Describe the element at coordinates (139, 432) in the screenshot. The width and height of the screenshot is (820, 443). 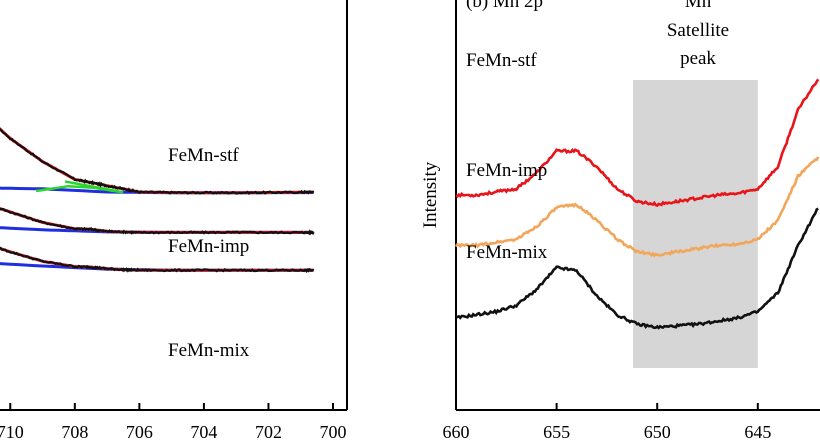
I see `left-tick-label: 706` at that location.